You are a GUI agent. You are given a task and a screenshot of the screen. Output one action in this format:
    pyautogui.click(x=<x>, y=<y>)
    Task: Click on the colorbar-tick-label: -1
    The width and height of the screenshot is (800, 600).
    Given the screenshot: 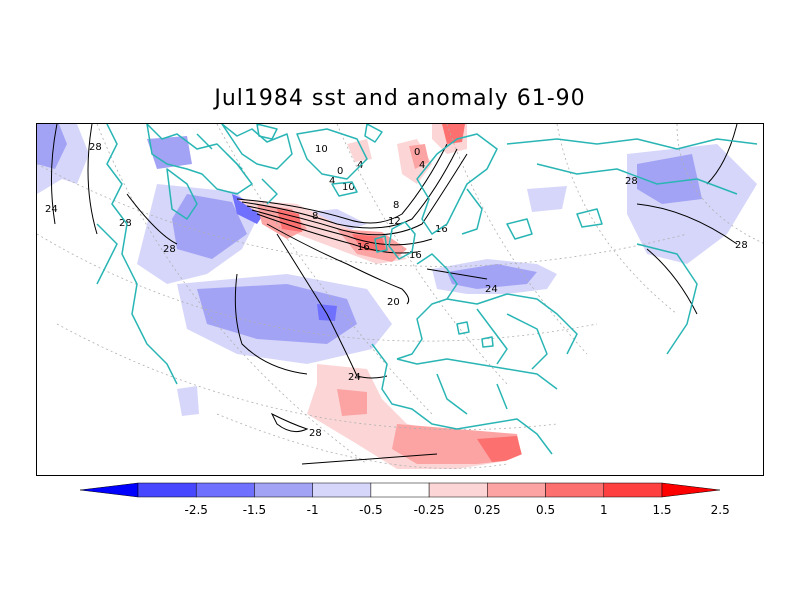 What is the action you would take?
    pyautogui.click(x=313, y=510)
    